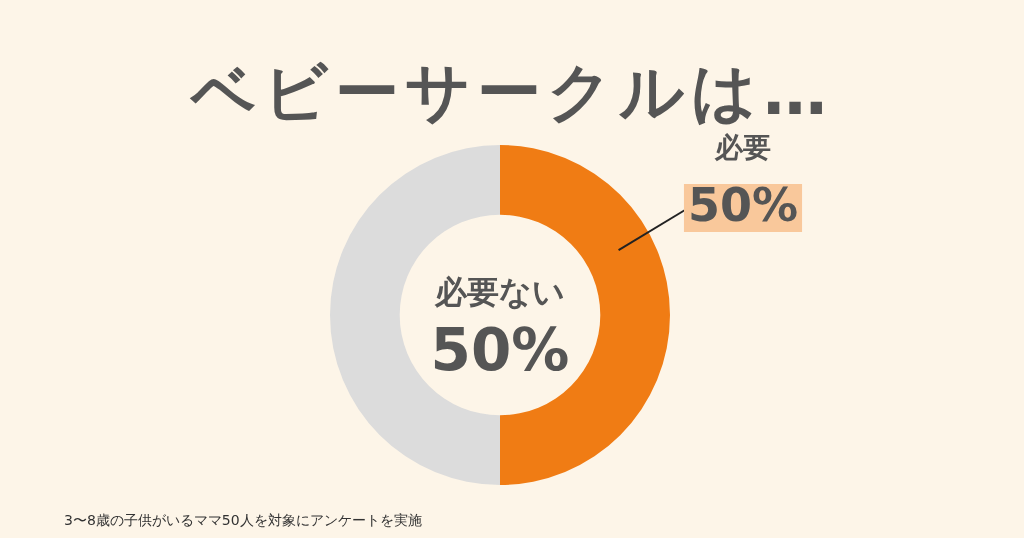 The image size is (1024, 538). What do you see at coordinates (742, 148) in the screenshot?
I see `slice-label: 必要` at bounding box center [742, 148].